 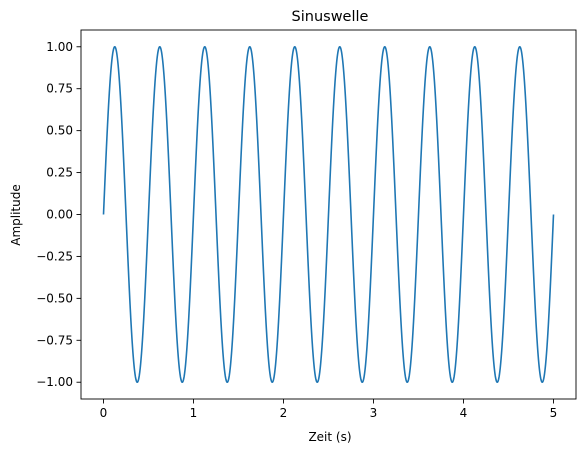 I want to click on y-tick-label: 1.00, so click(x=59, y=47).